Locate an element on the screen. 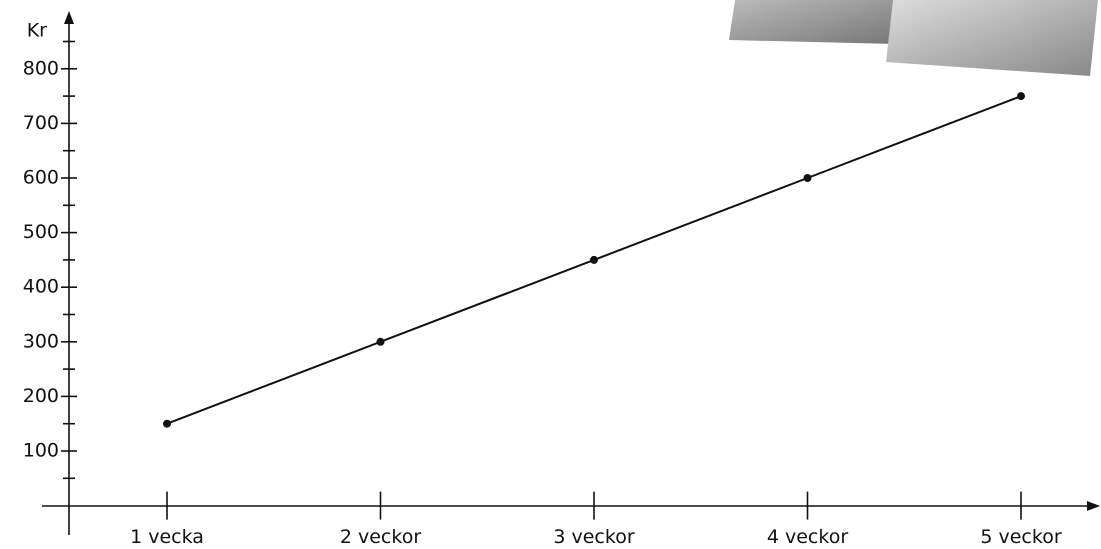 Image resolution: width=1101 pixels, height=549 pixels. x-tick-label: 3 veckor is located at coordinates (593, 537).